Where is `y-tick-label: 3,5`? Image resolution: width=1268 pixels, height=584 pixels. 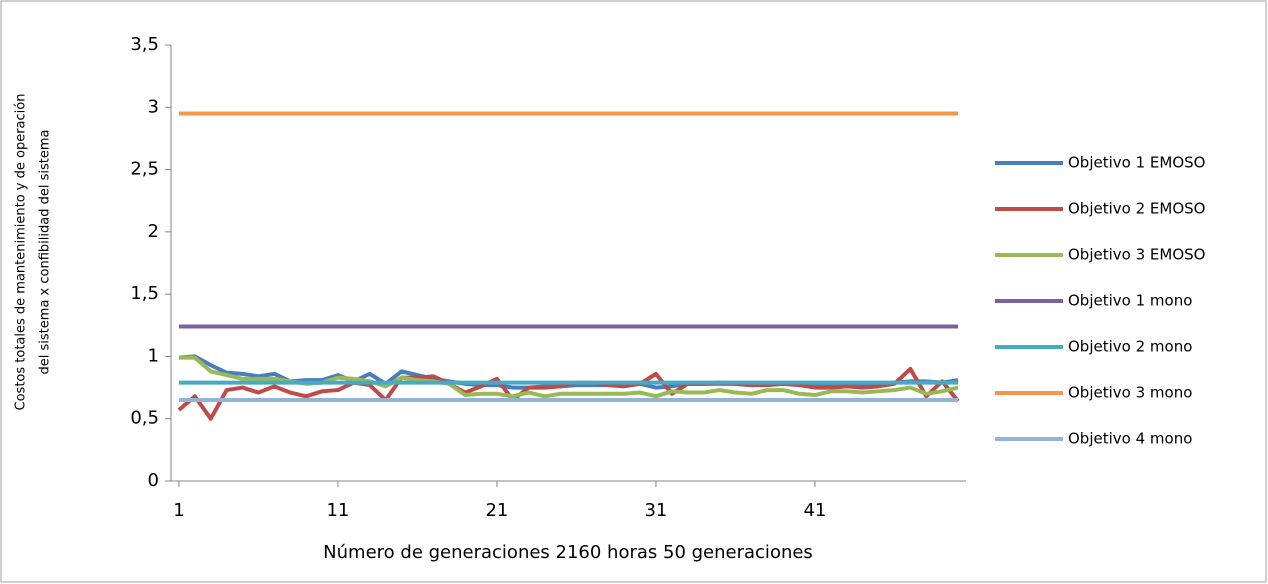 y-tick-label: 3,5 is located at coordinates (144, 44).